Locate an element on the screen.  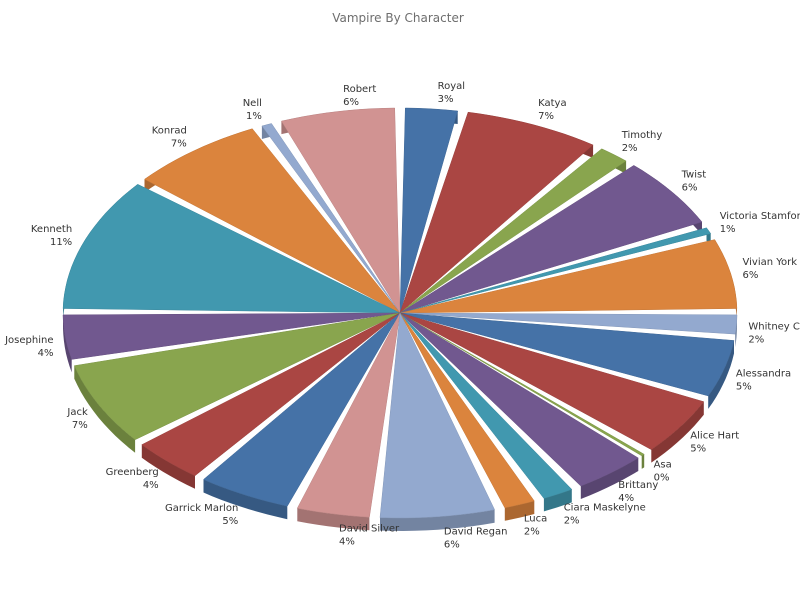
slice-garrick-marlon is located at coordinates (302, 416).